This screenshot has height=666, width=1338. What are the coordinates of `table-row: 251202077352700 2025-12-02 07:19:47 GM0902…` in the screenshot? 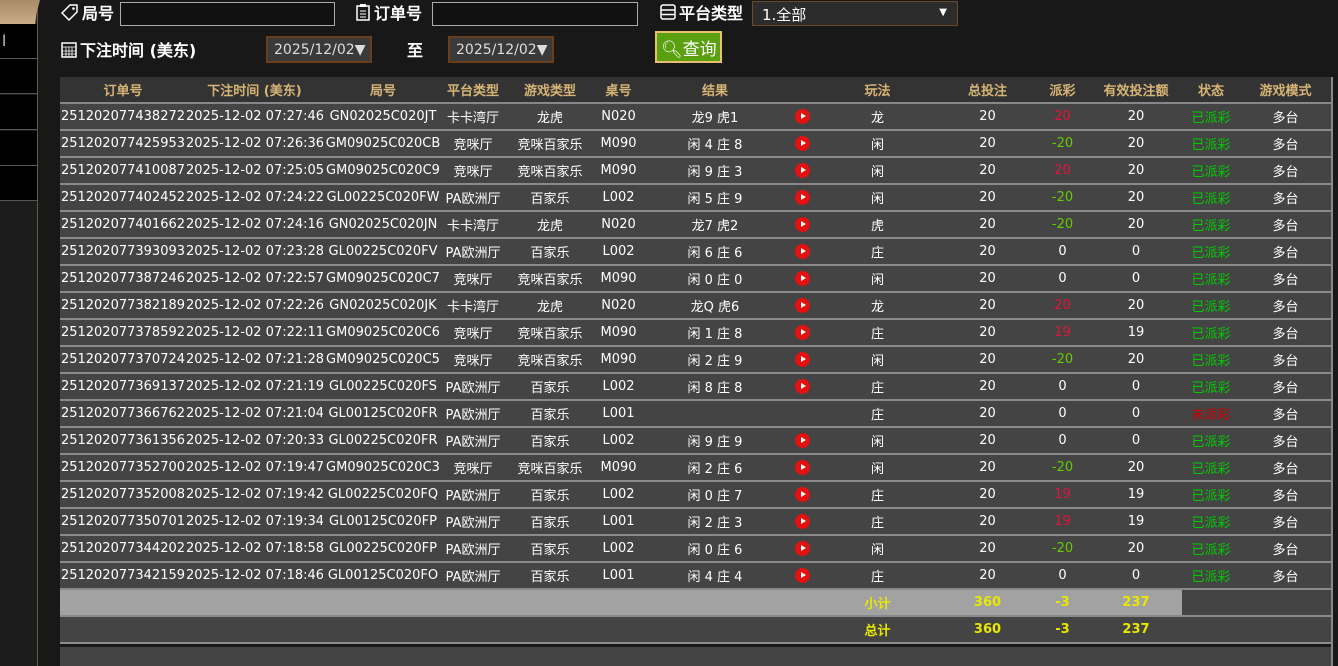 It's located at (695, 468).